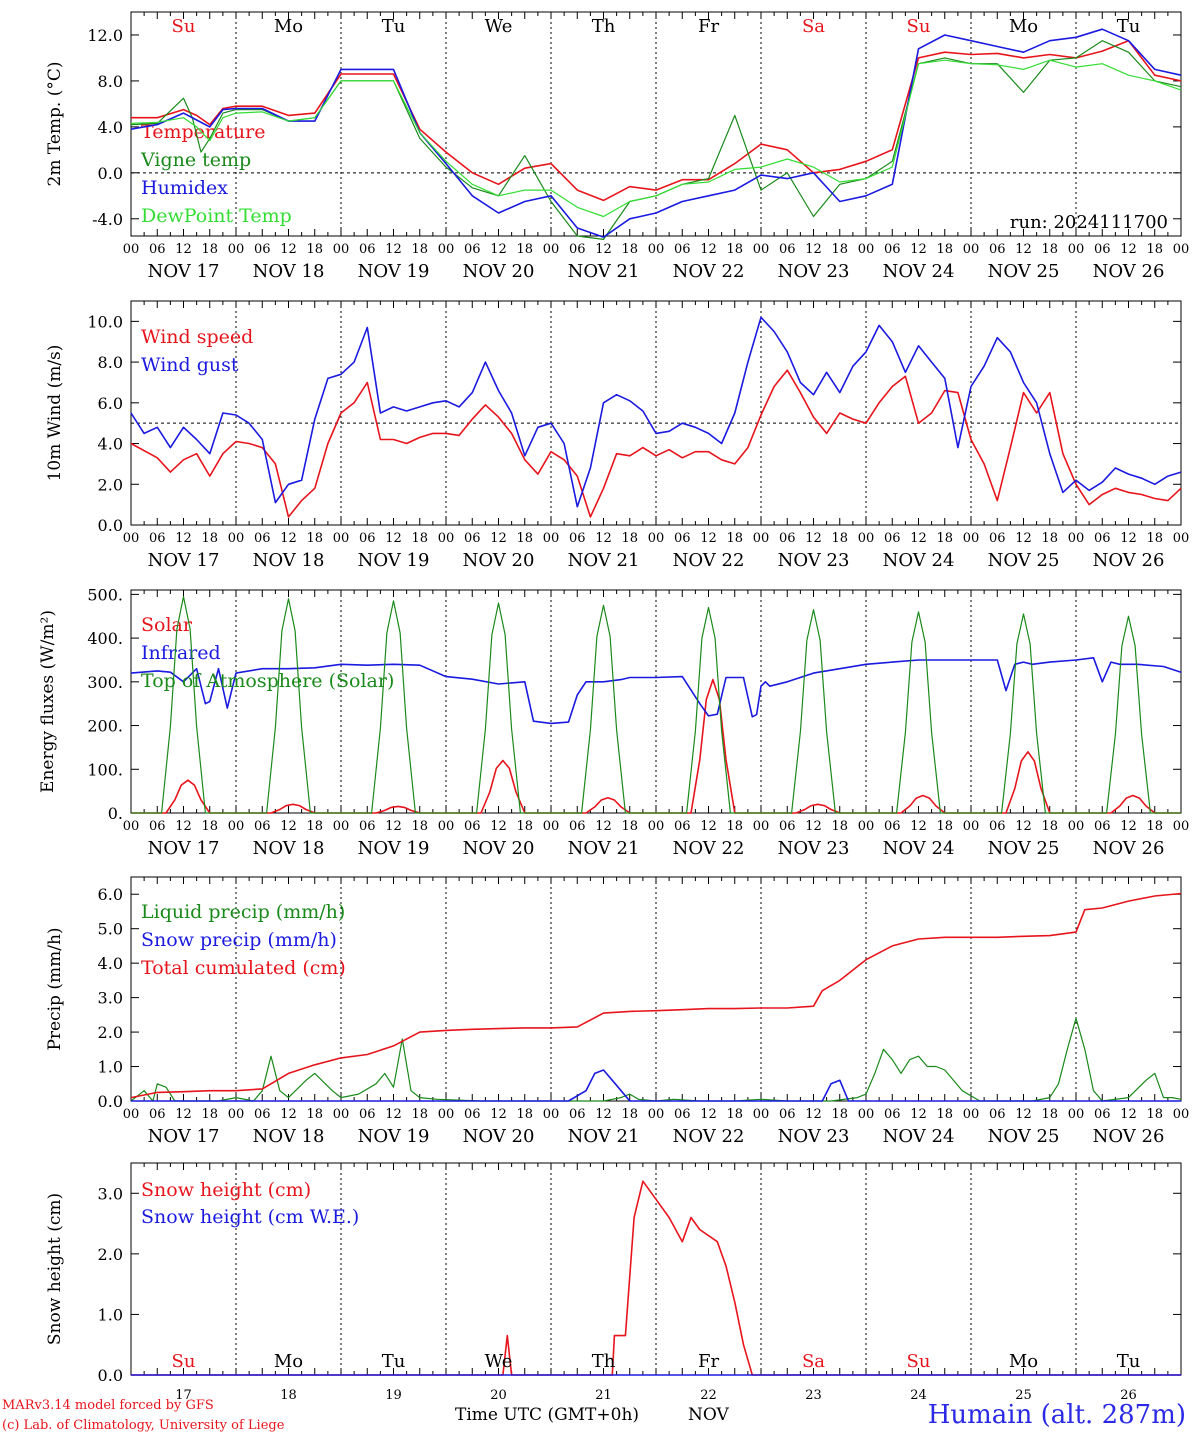  I want to click on series-line-wind-gust, so click(656, 412).